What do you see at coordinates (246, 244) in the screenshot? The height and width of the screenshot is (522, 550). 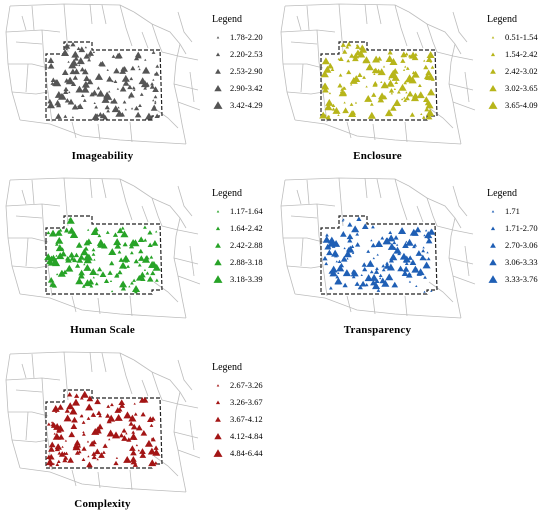 I see `legend-label: 2.42-2.88` at bounding box center [246, 244].